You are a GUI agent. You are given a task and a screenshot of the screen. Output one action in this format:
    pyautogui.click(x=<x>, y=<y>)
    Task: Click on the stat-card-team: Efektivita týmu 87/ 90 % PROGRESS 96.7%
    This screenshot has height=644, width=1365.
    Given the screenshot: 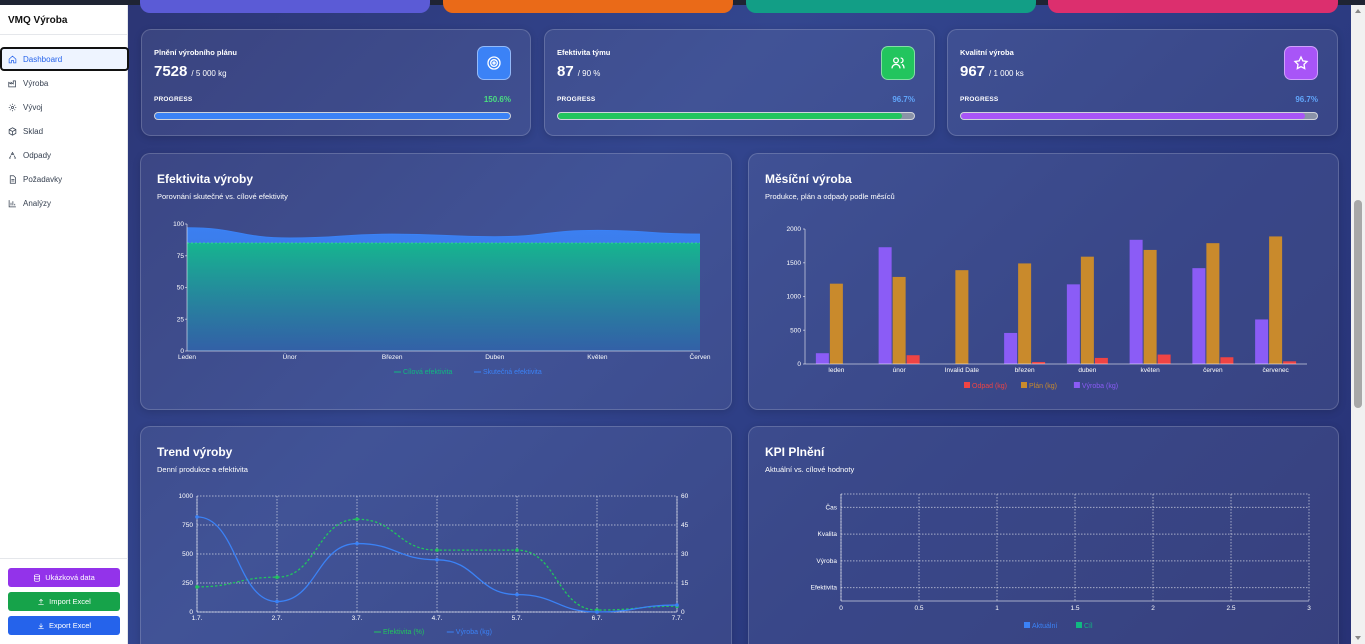 What is the action you would take?
    pyautogui.click(x=739, y=82)
    